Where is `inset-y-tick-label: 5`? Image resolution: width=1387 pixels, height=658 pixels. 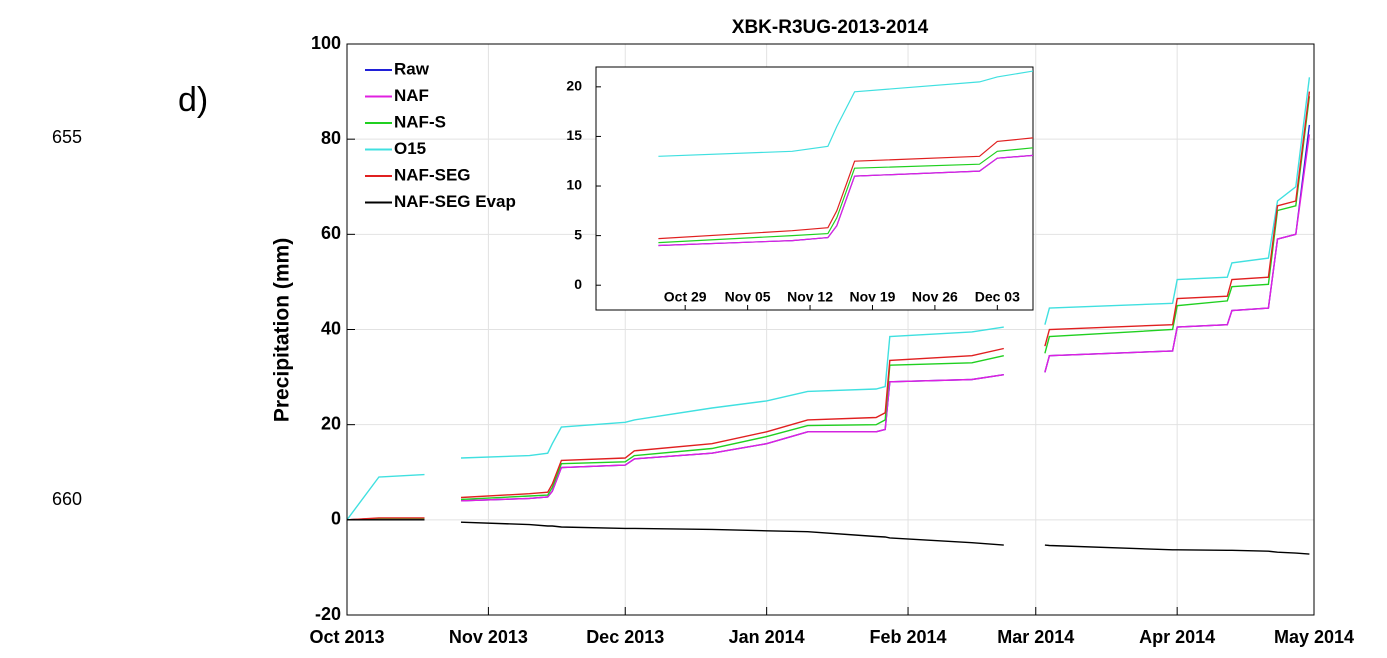
inset-y-tick-label: 5 is located at coordinates (578, 234).